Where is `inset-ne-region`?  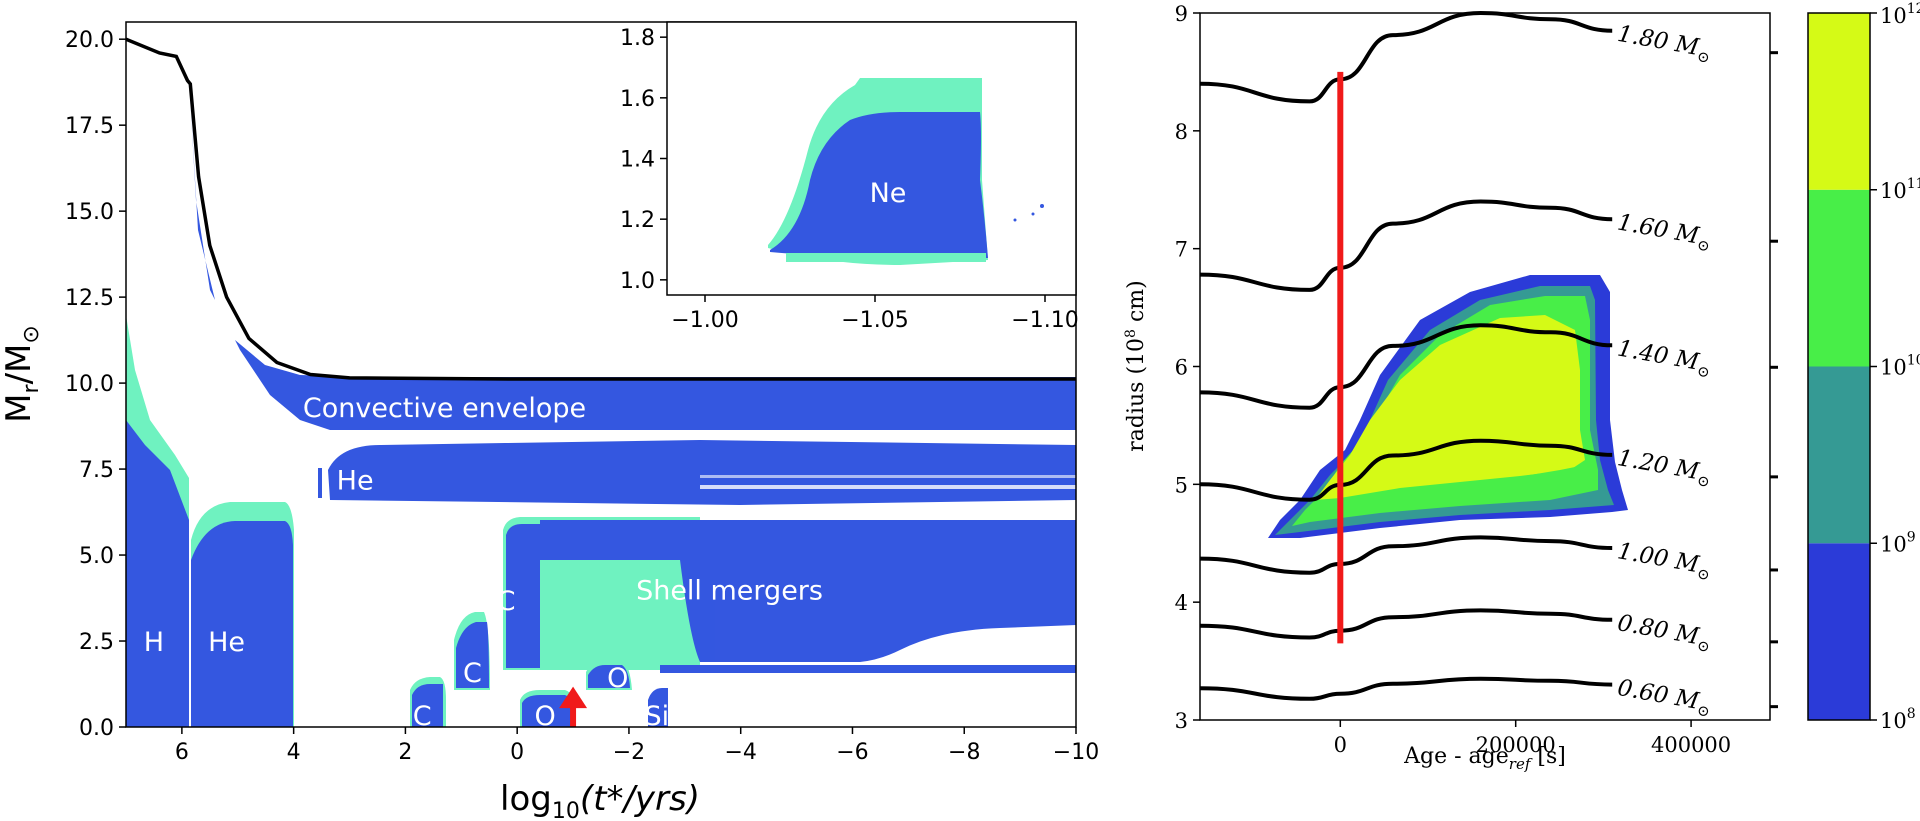 inset-ne-region is located at coordinates (879, 185).